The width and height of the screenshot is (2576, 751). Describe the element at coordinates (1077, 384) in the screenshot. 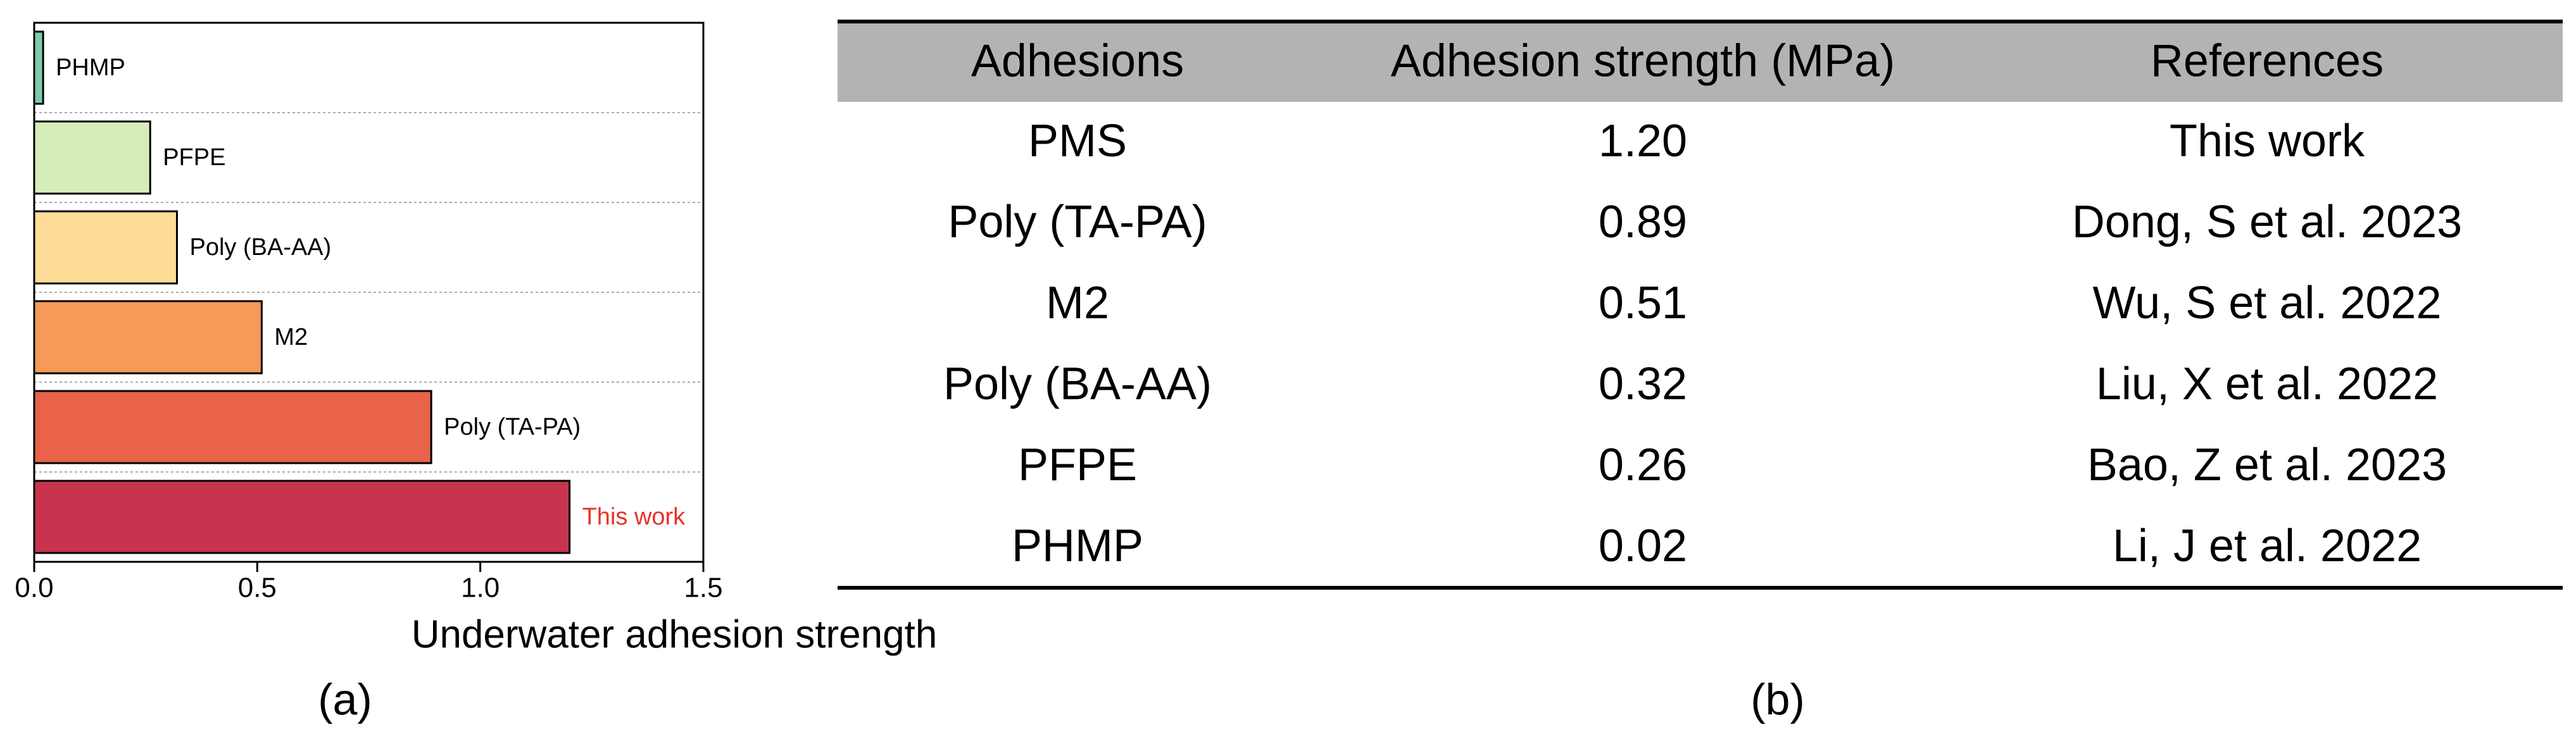

I see `table-cell: Poly (BA-AA)` at that location.